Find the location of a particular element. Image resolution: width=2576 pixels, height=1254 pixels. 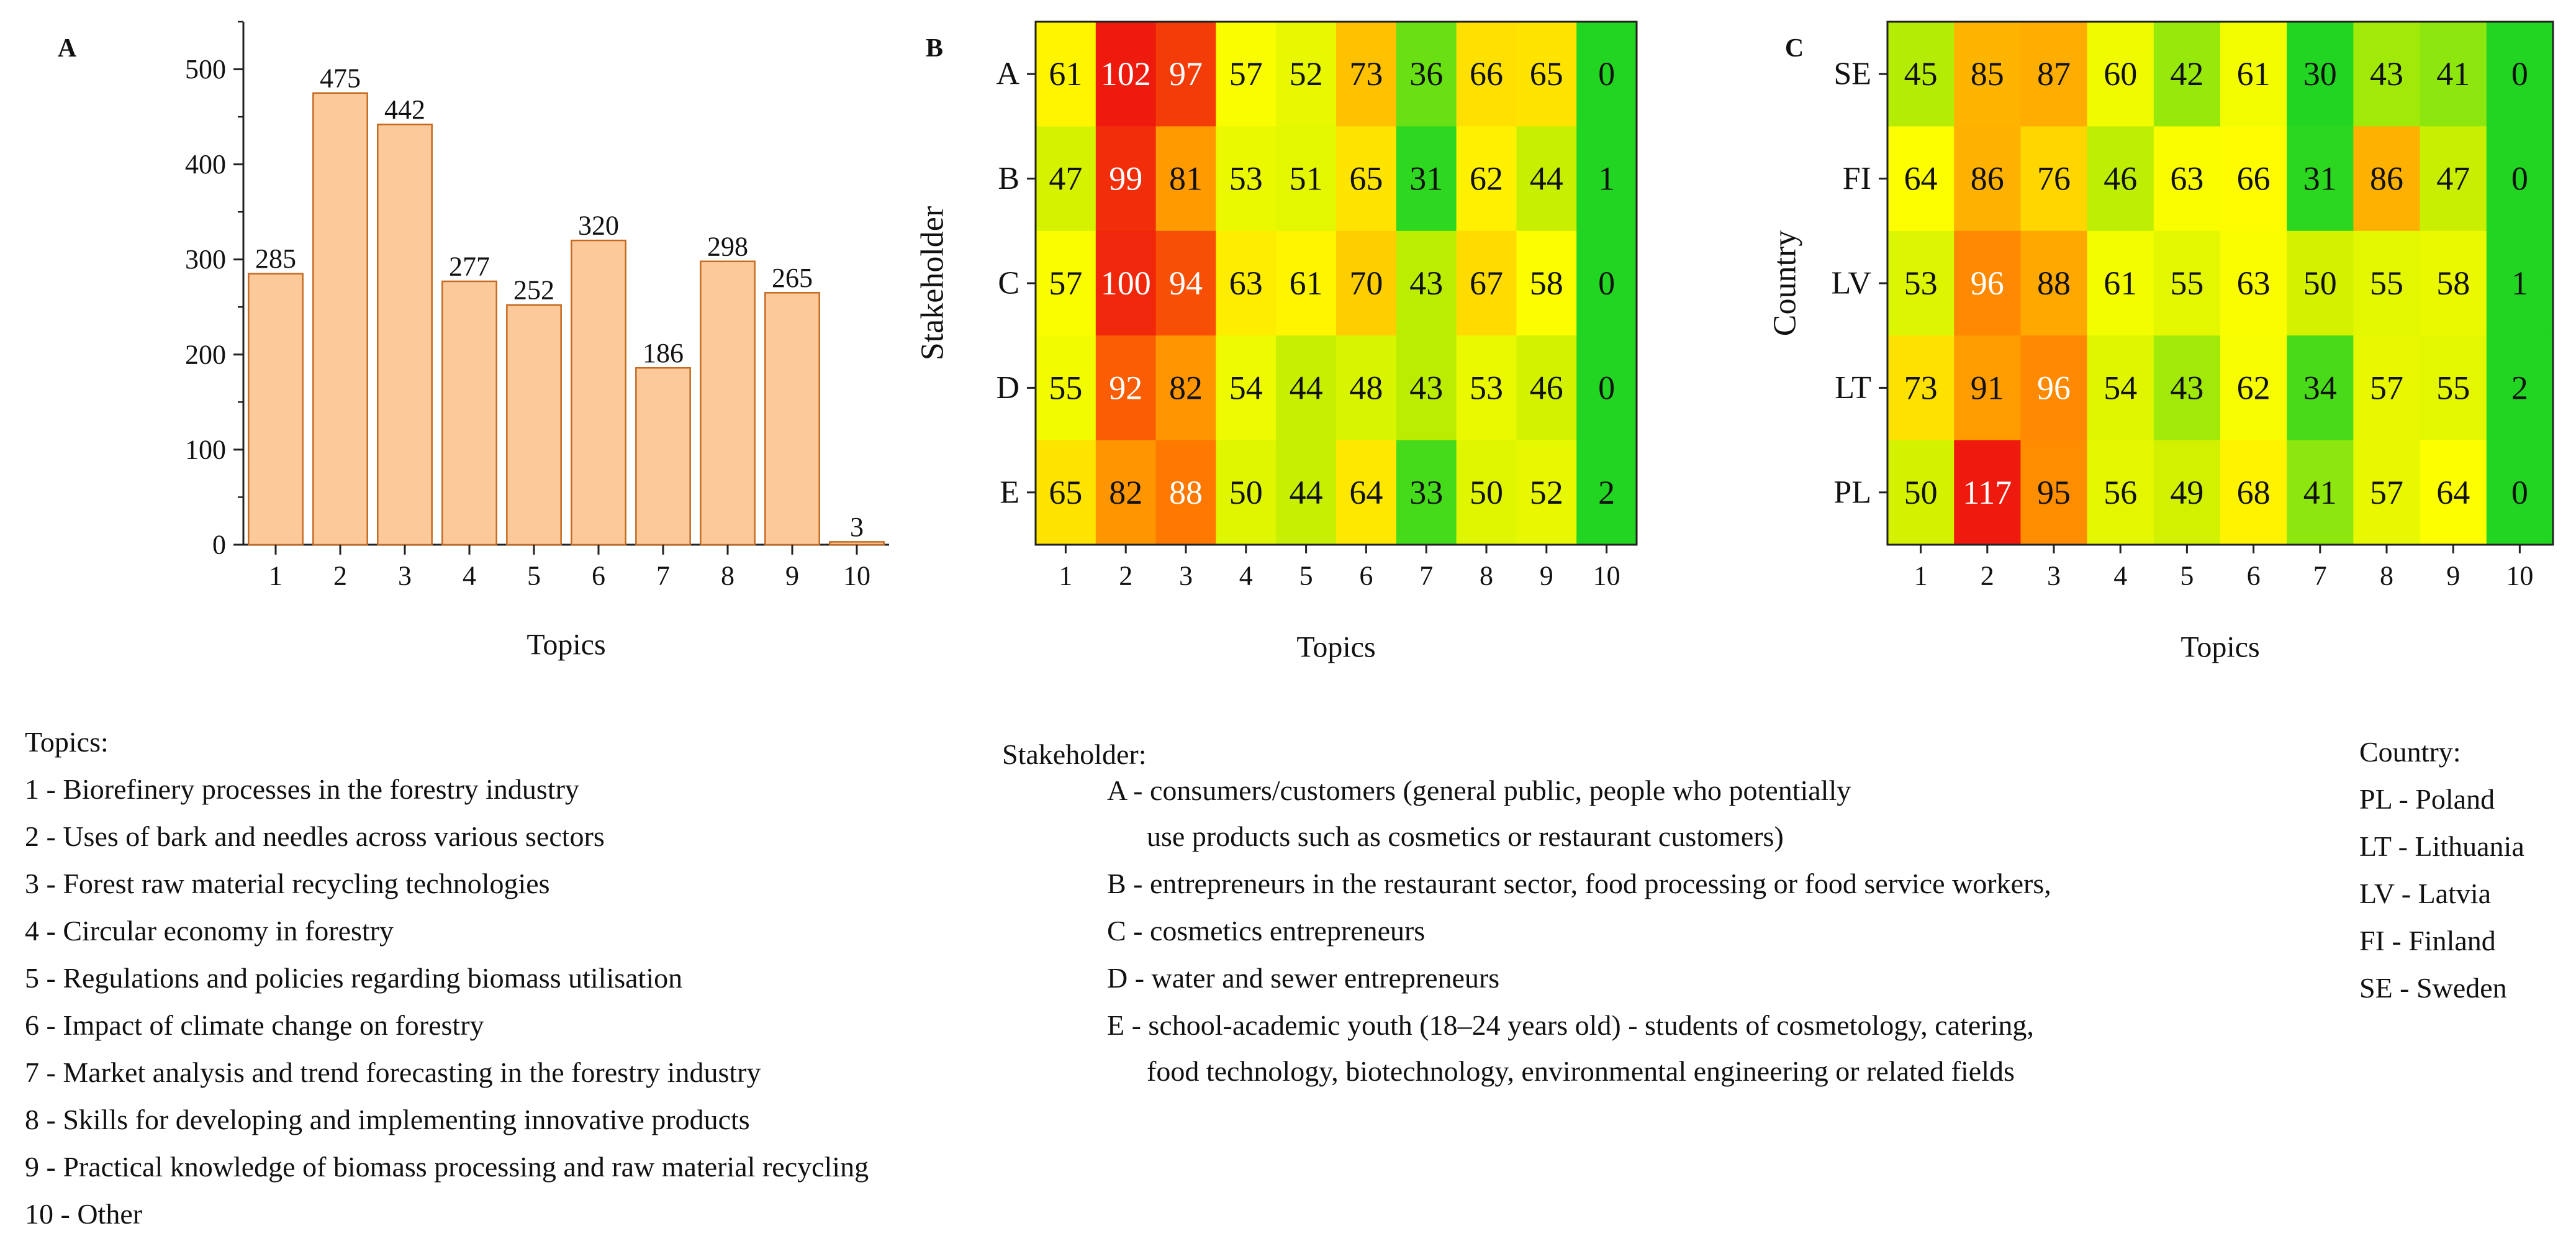

cell-value-label: 51 is located at coordinates (1306, 179).